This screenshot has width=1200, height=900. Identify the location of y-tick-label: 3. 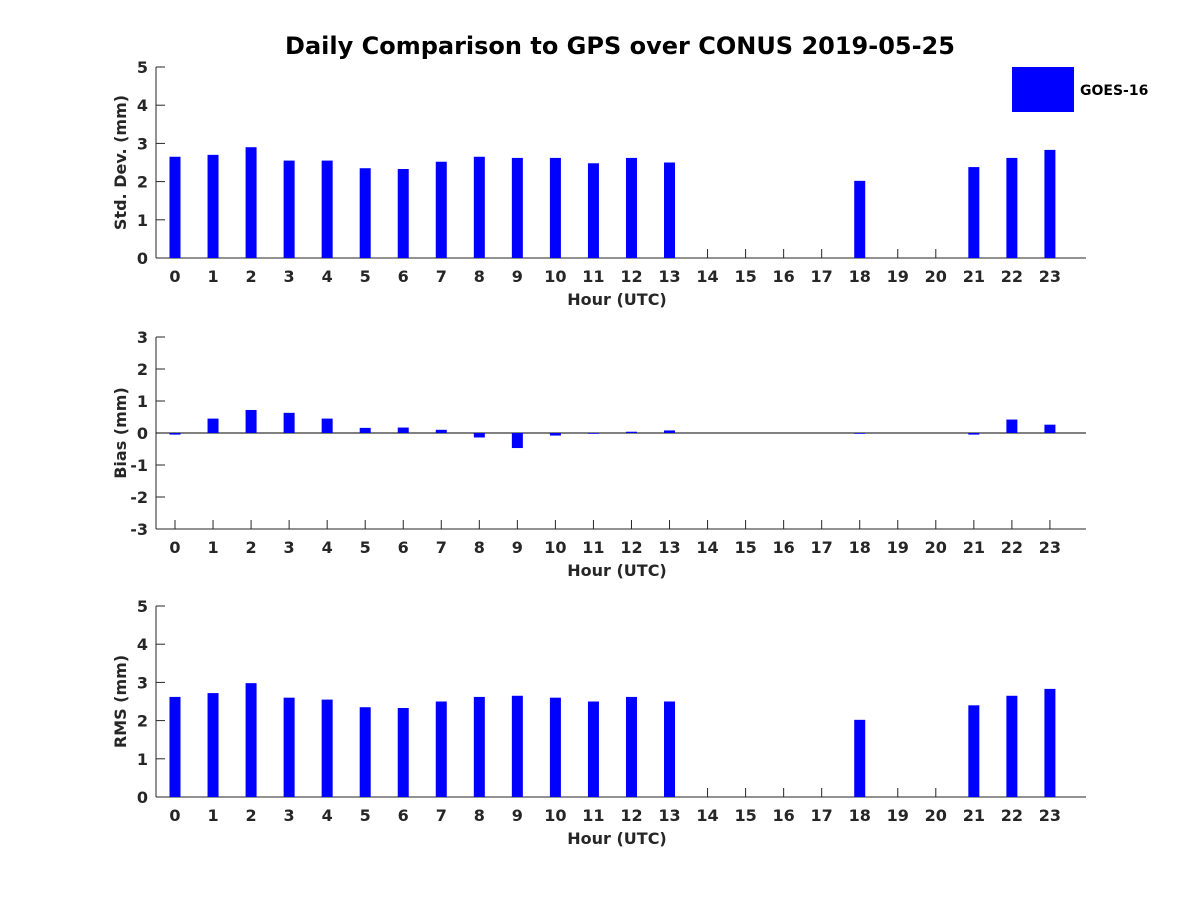
(142, 143).